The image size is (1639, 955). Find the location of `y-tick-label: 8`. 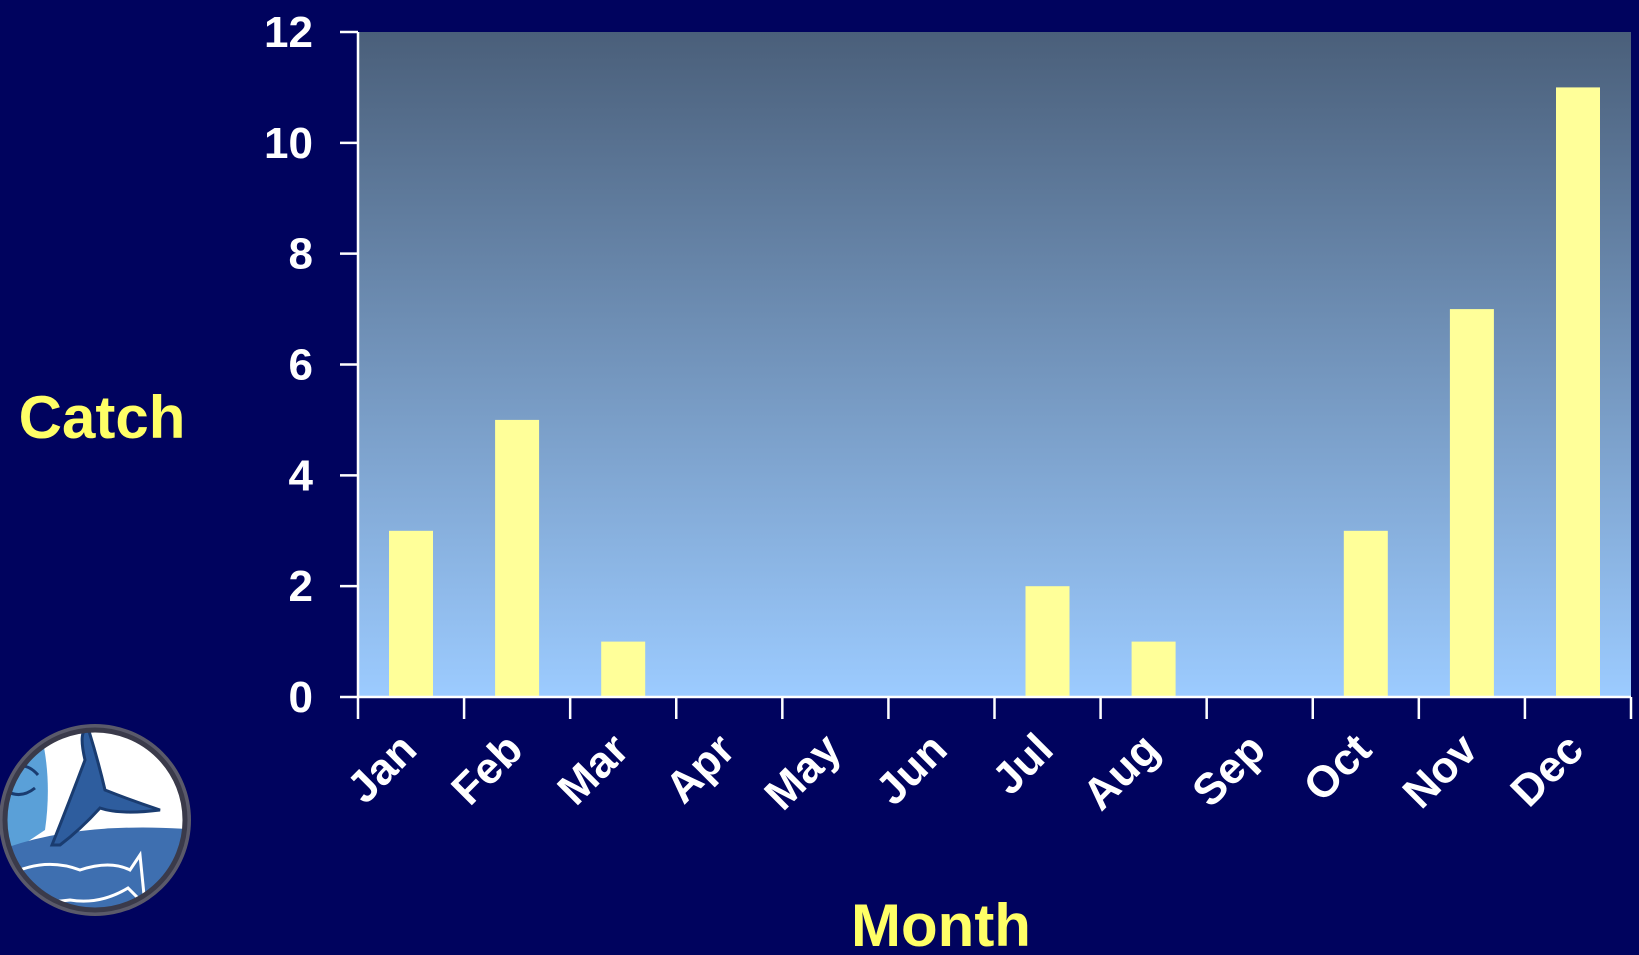

y-tick-label: 8 is located at coordinates (301, 254).